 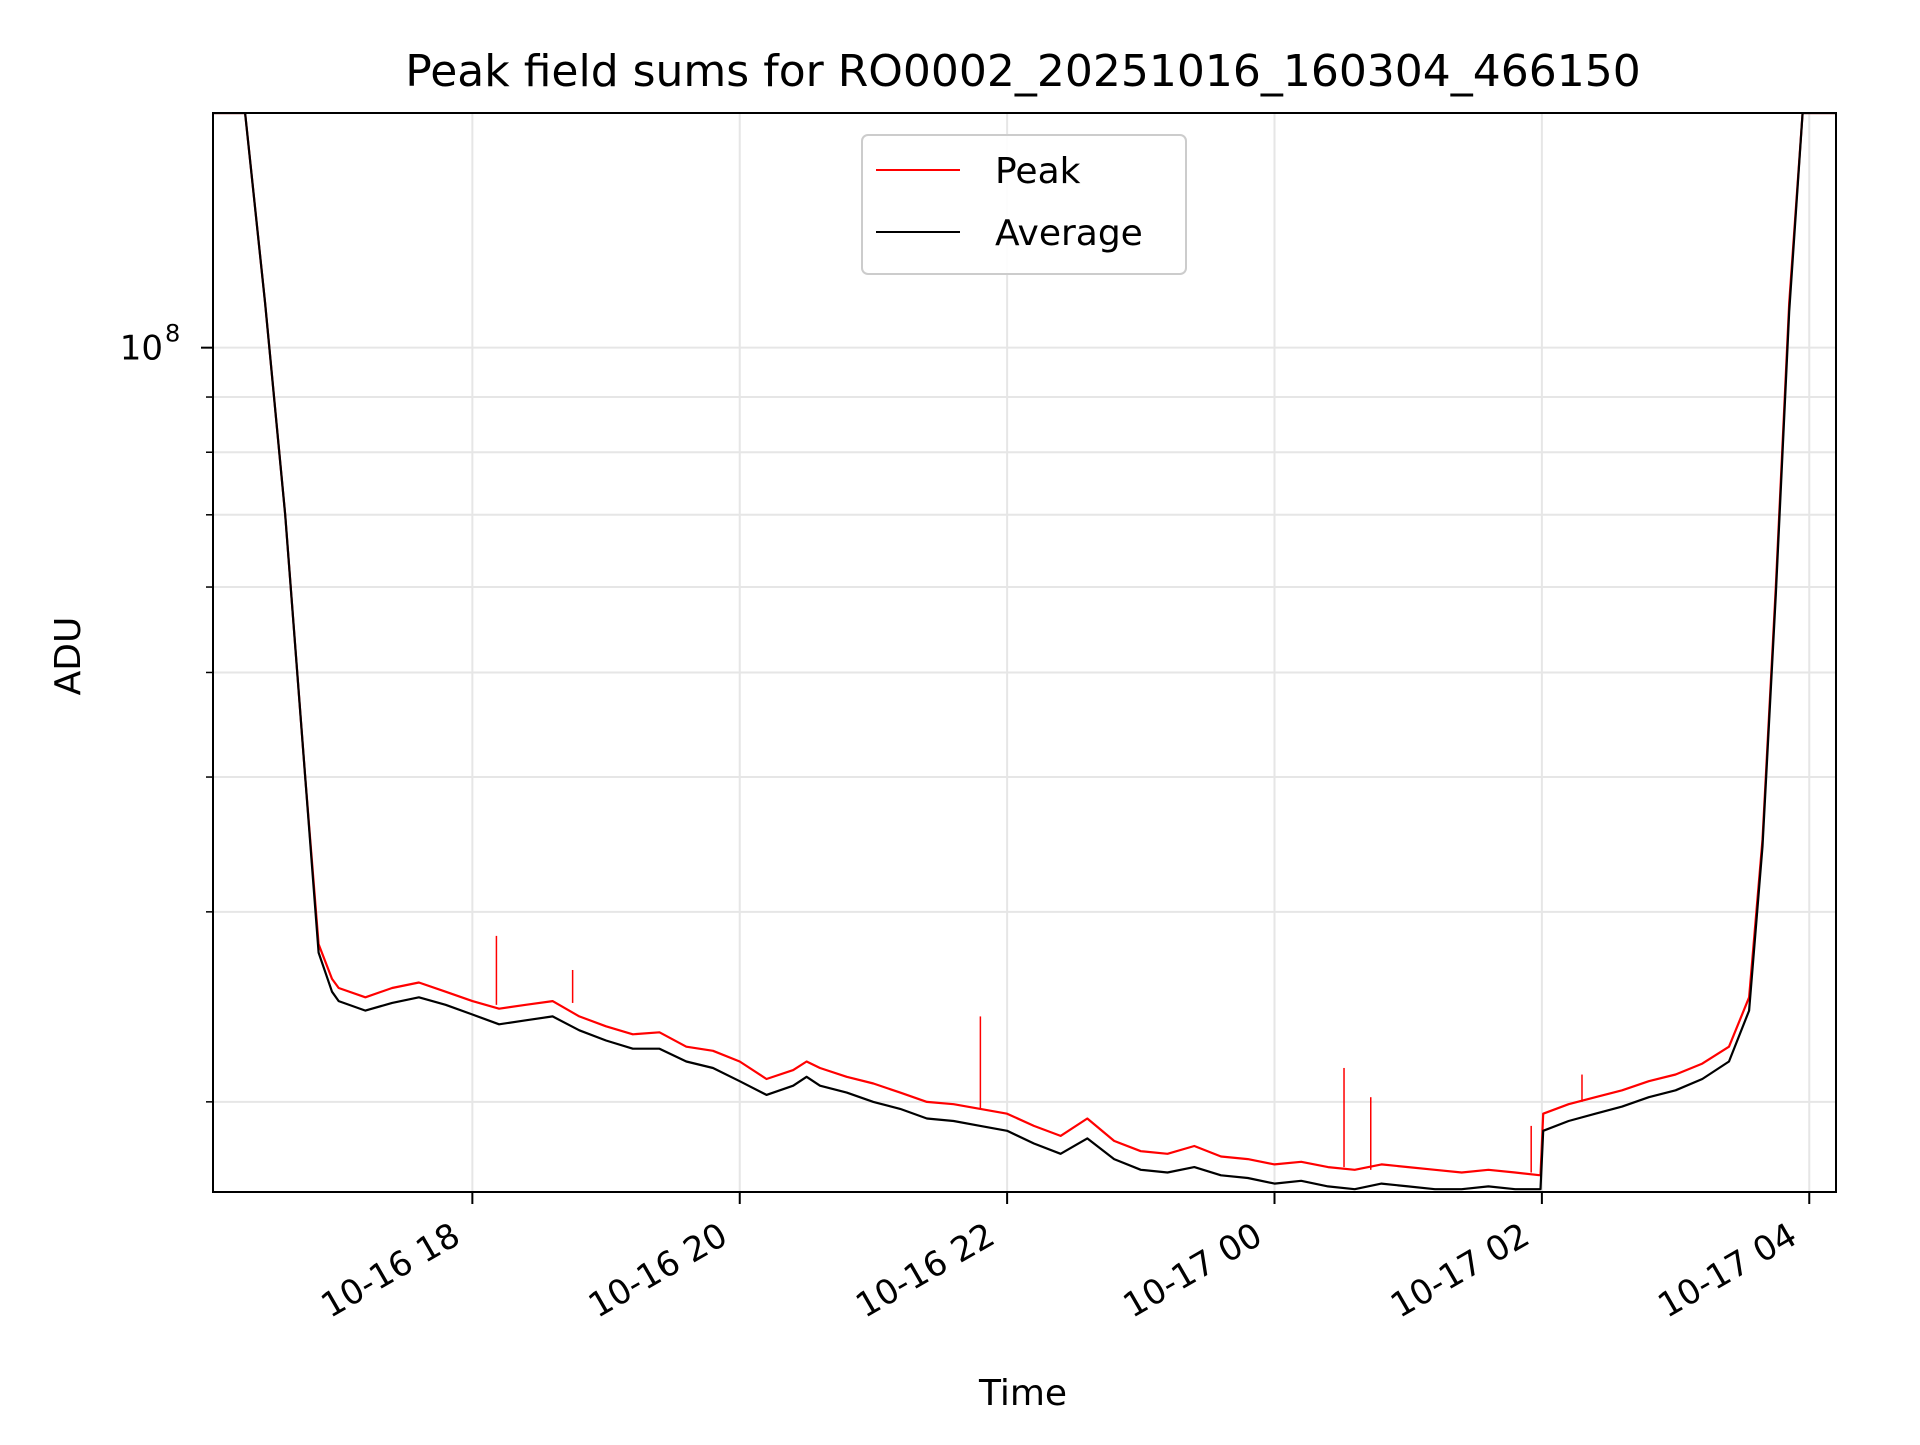 I want to click on legend-average-label: Average, so click(x=1069, y=233).